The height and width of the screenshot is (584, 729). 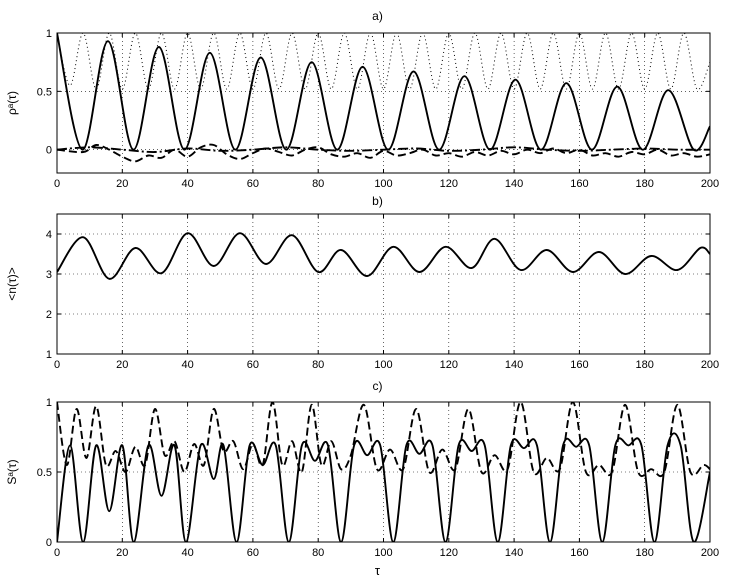 What do you see at coordinates (49, 275) in the screenshot?
I see `y-tick-label: 3` at bounding box center [49, 275].